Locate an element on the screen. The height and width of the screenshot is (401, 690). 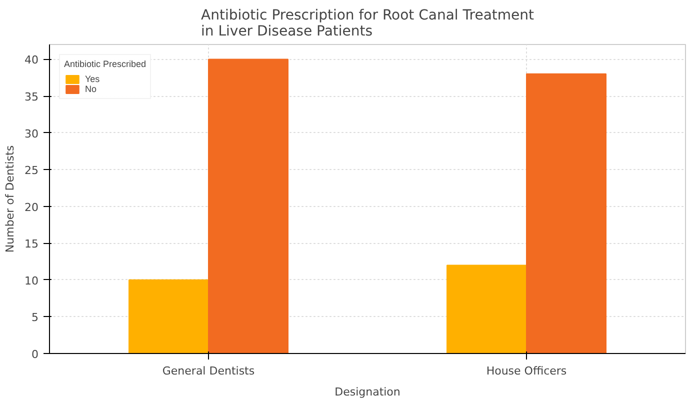
y-tick-label: 5 is located at coordinates (35, 317).